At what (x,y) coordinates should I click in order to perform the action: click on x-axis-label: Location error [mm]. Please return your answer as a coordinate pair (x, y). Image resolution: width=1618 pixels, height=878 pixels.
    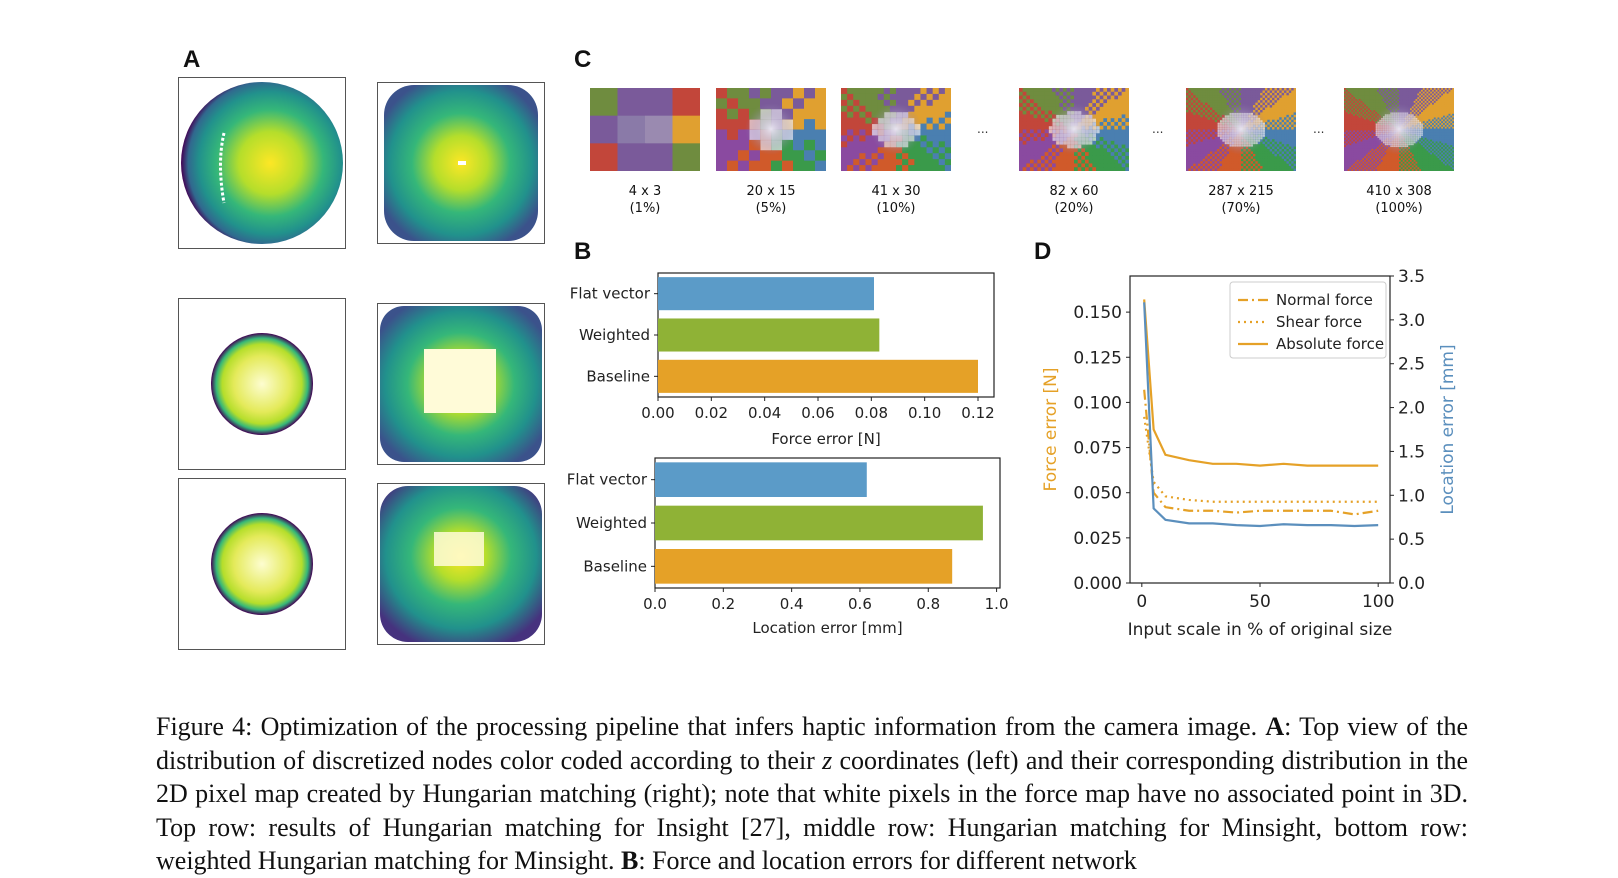
    Looking at the image, I should click on (827, 628).